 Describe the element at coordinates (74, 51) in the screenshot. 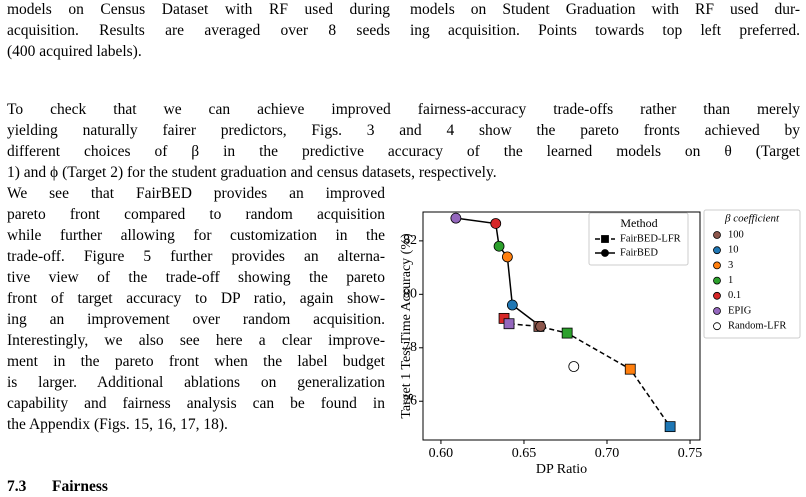

I see `caption-line: (400 acquired labels).` at that location.